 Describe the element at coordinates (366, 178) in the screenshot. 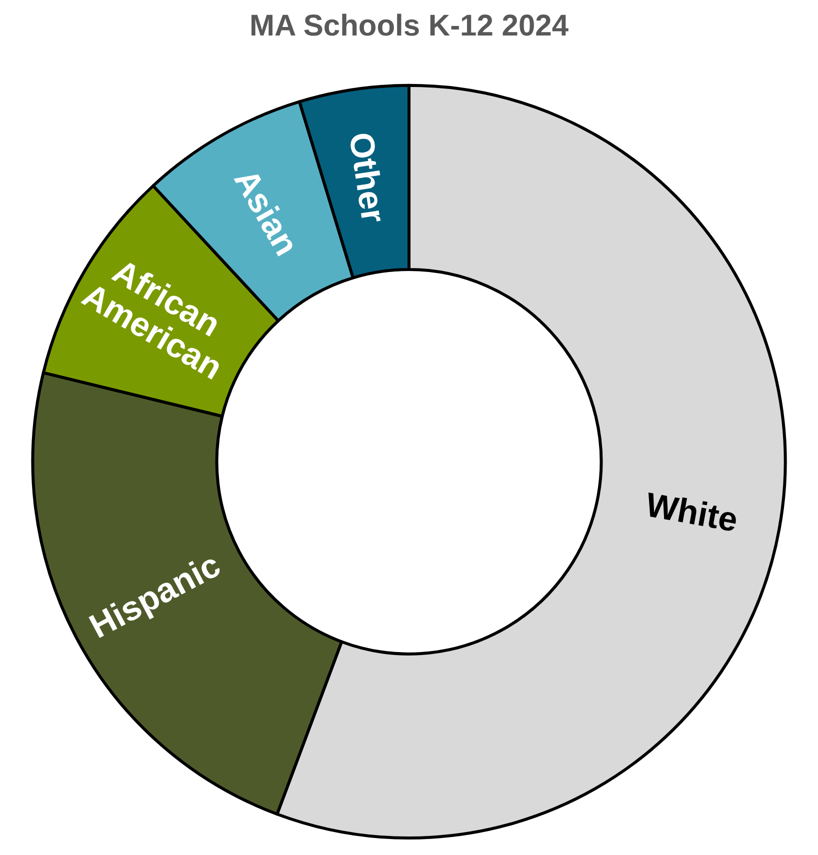

I see `slice-label: Other` at that location.